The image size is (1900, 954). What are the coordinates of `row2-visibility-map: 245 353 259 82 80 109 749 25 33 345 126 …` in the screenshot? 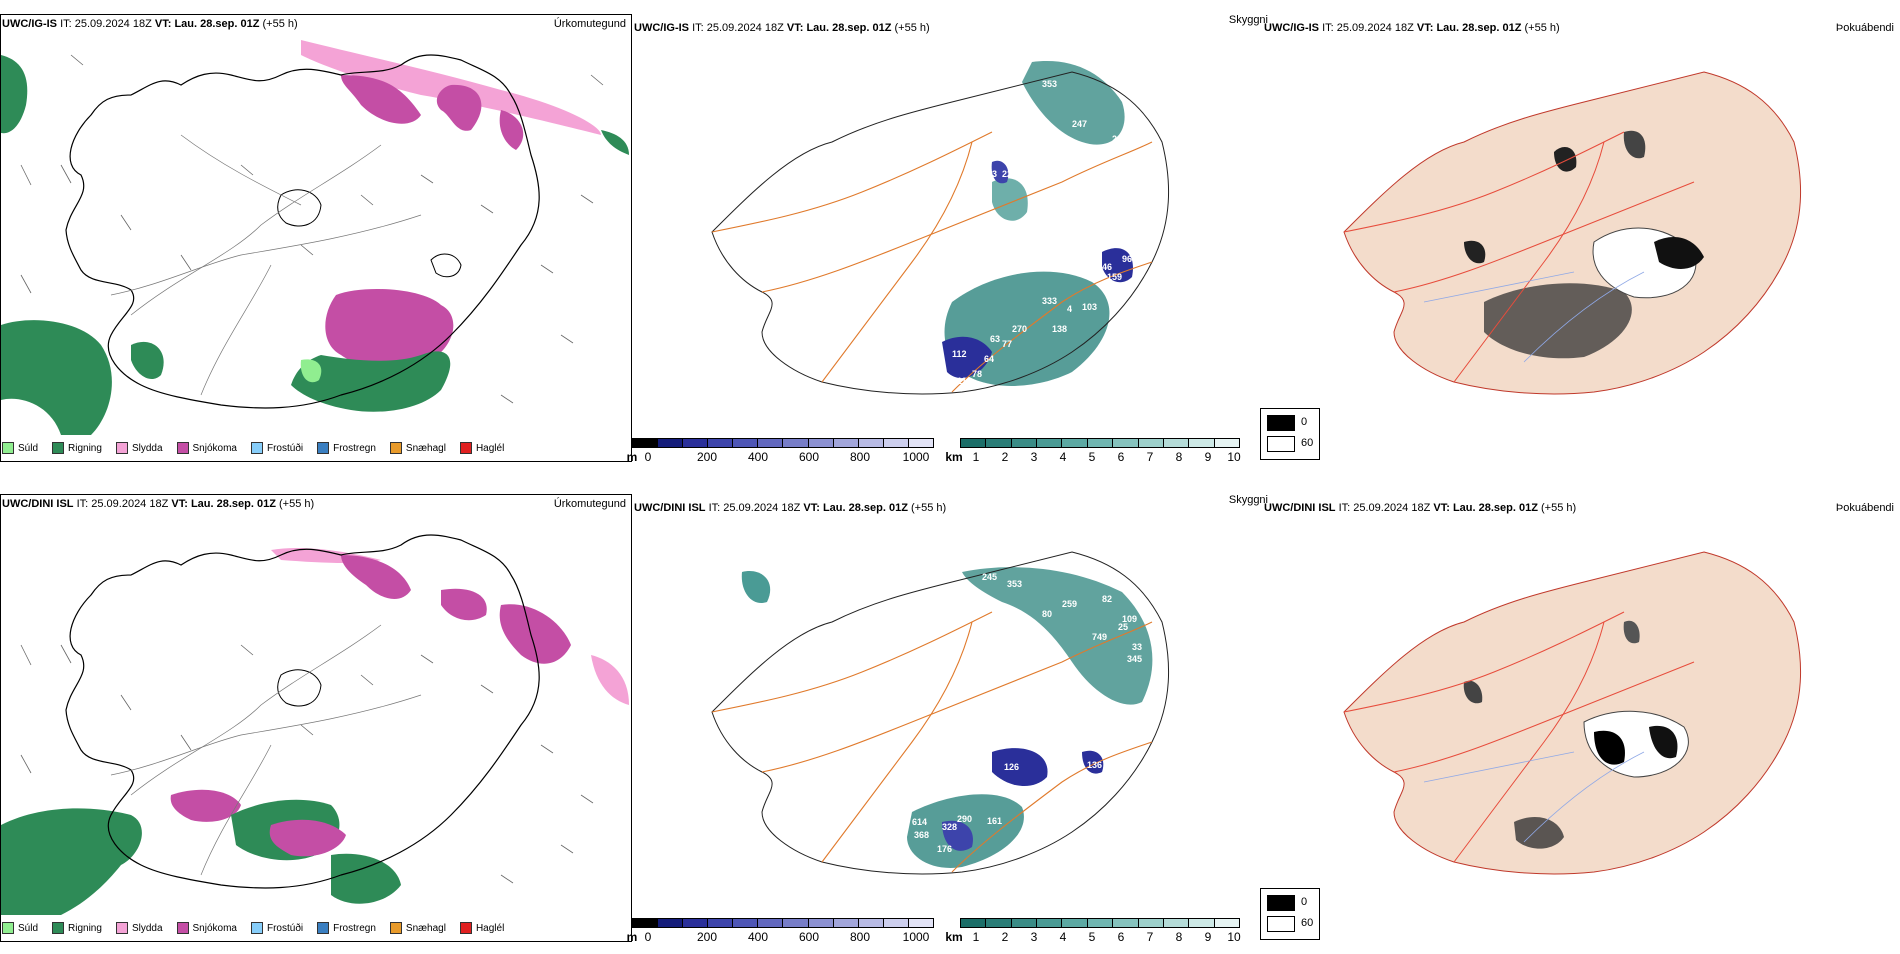 It's located at (940, 713).